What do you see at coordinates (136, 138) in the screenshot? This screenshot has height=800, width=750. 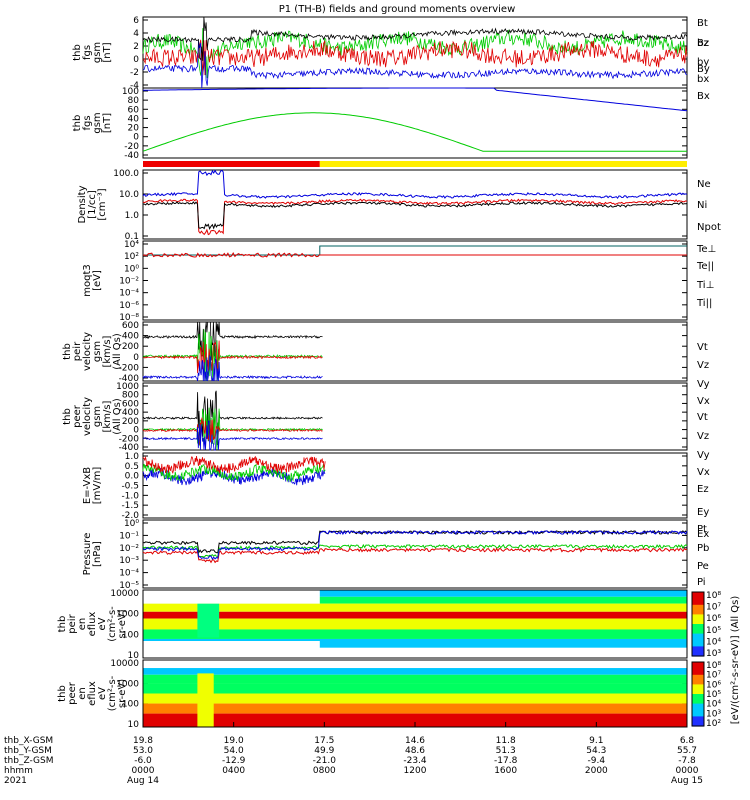 I see `ytick-fgs-gse: 0` at bounding box center [136, 138].